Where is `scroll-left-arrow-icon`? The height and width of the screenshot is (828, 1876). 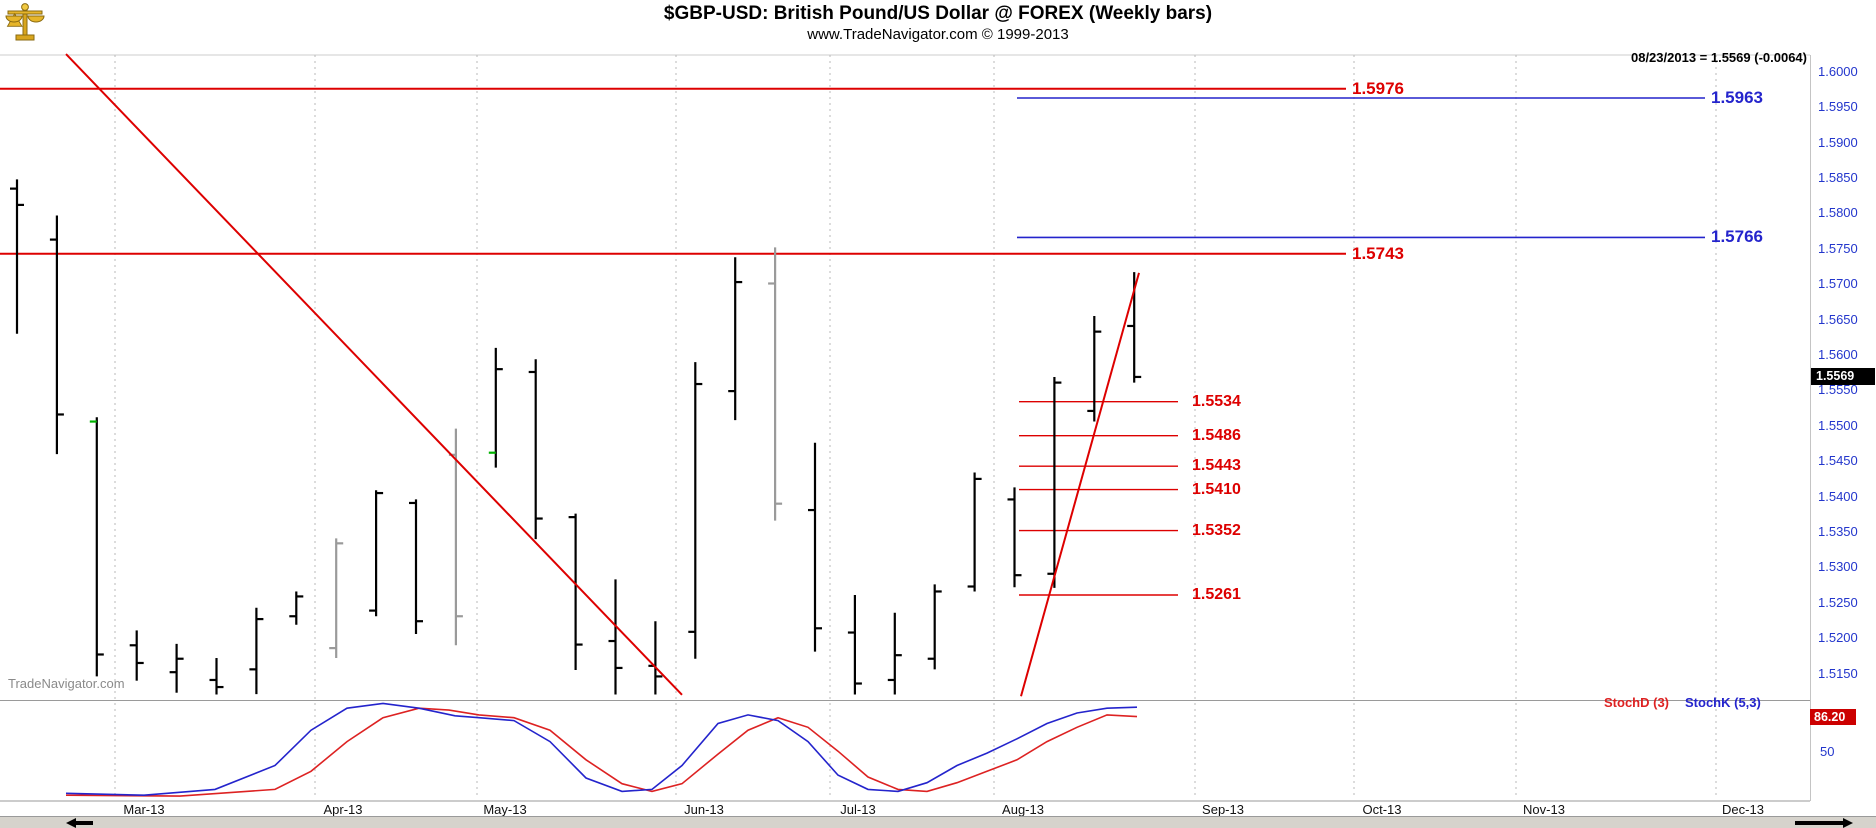 scroll-left-arrow-icon is located at coordinates (71, 823).